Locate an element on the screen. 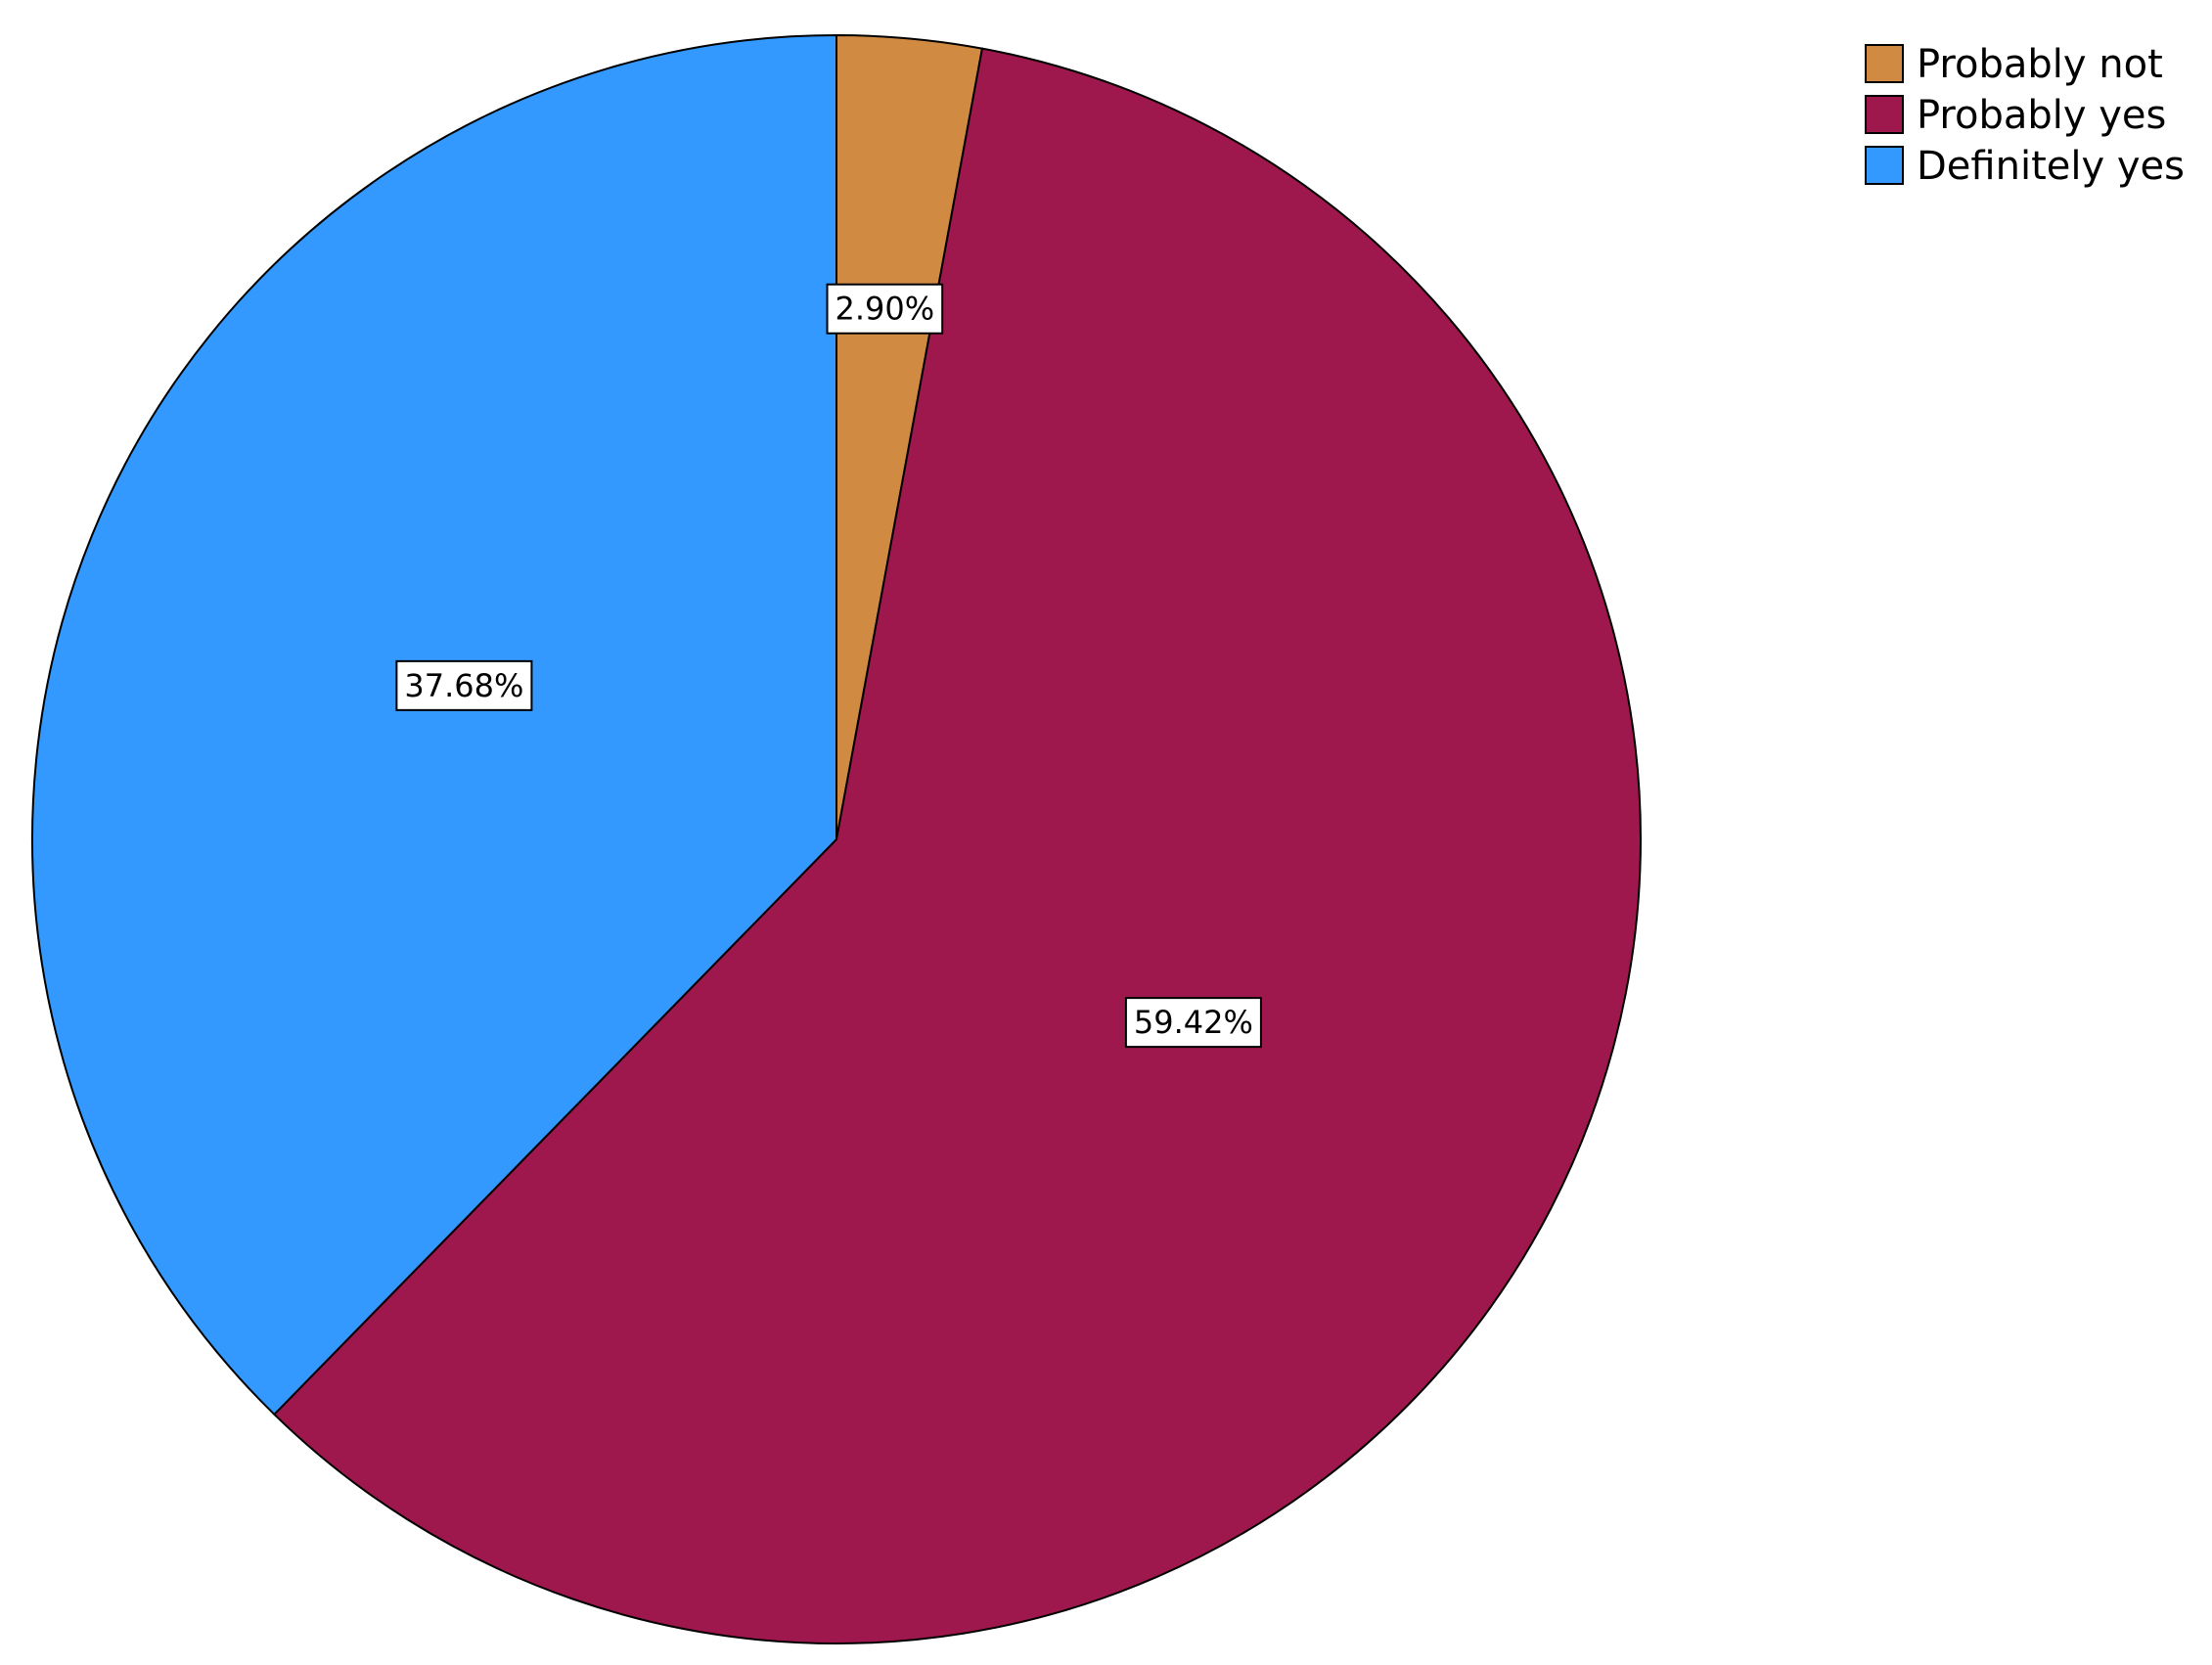 This screenshot has width=2212, height=1665. legend-label: Definitely yes is located at coordinates (2051, 166).